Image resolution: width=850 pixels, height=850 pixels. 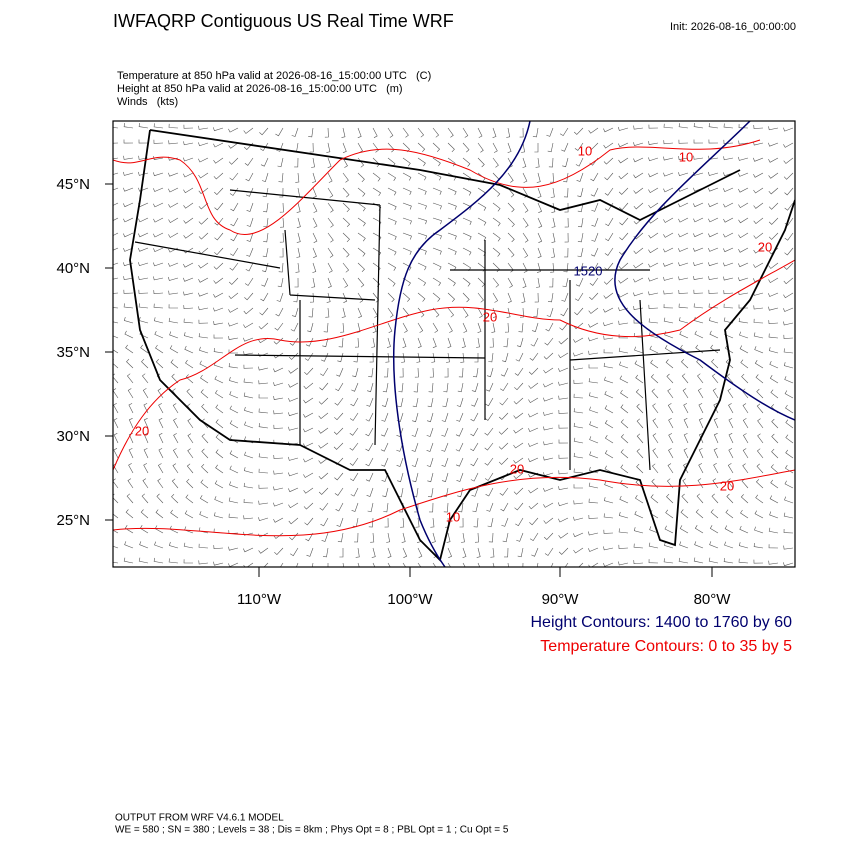 What do you see at coordinates (410, 599) in the screenshot?
I see `longitude-label: 100°W` at bounding box center [410, 599].